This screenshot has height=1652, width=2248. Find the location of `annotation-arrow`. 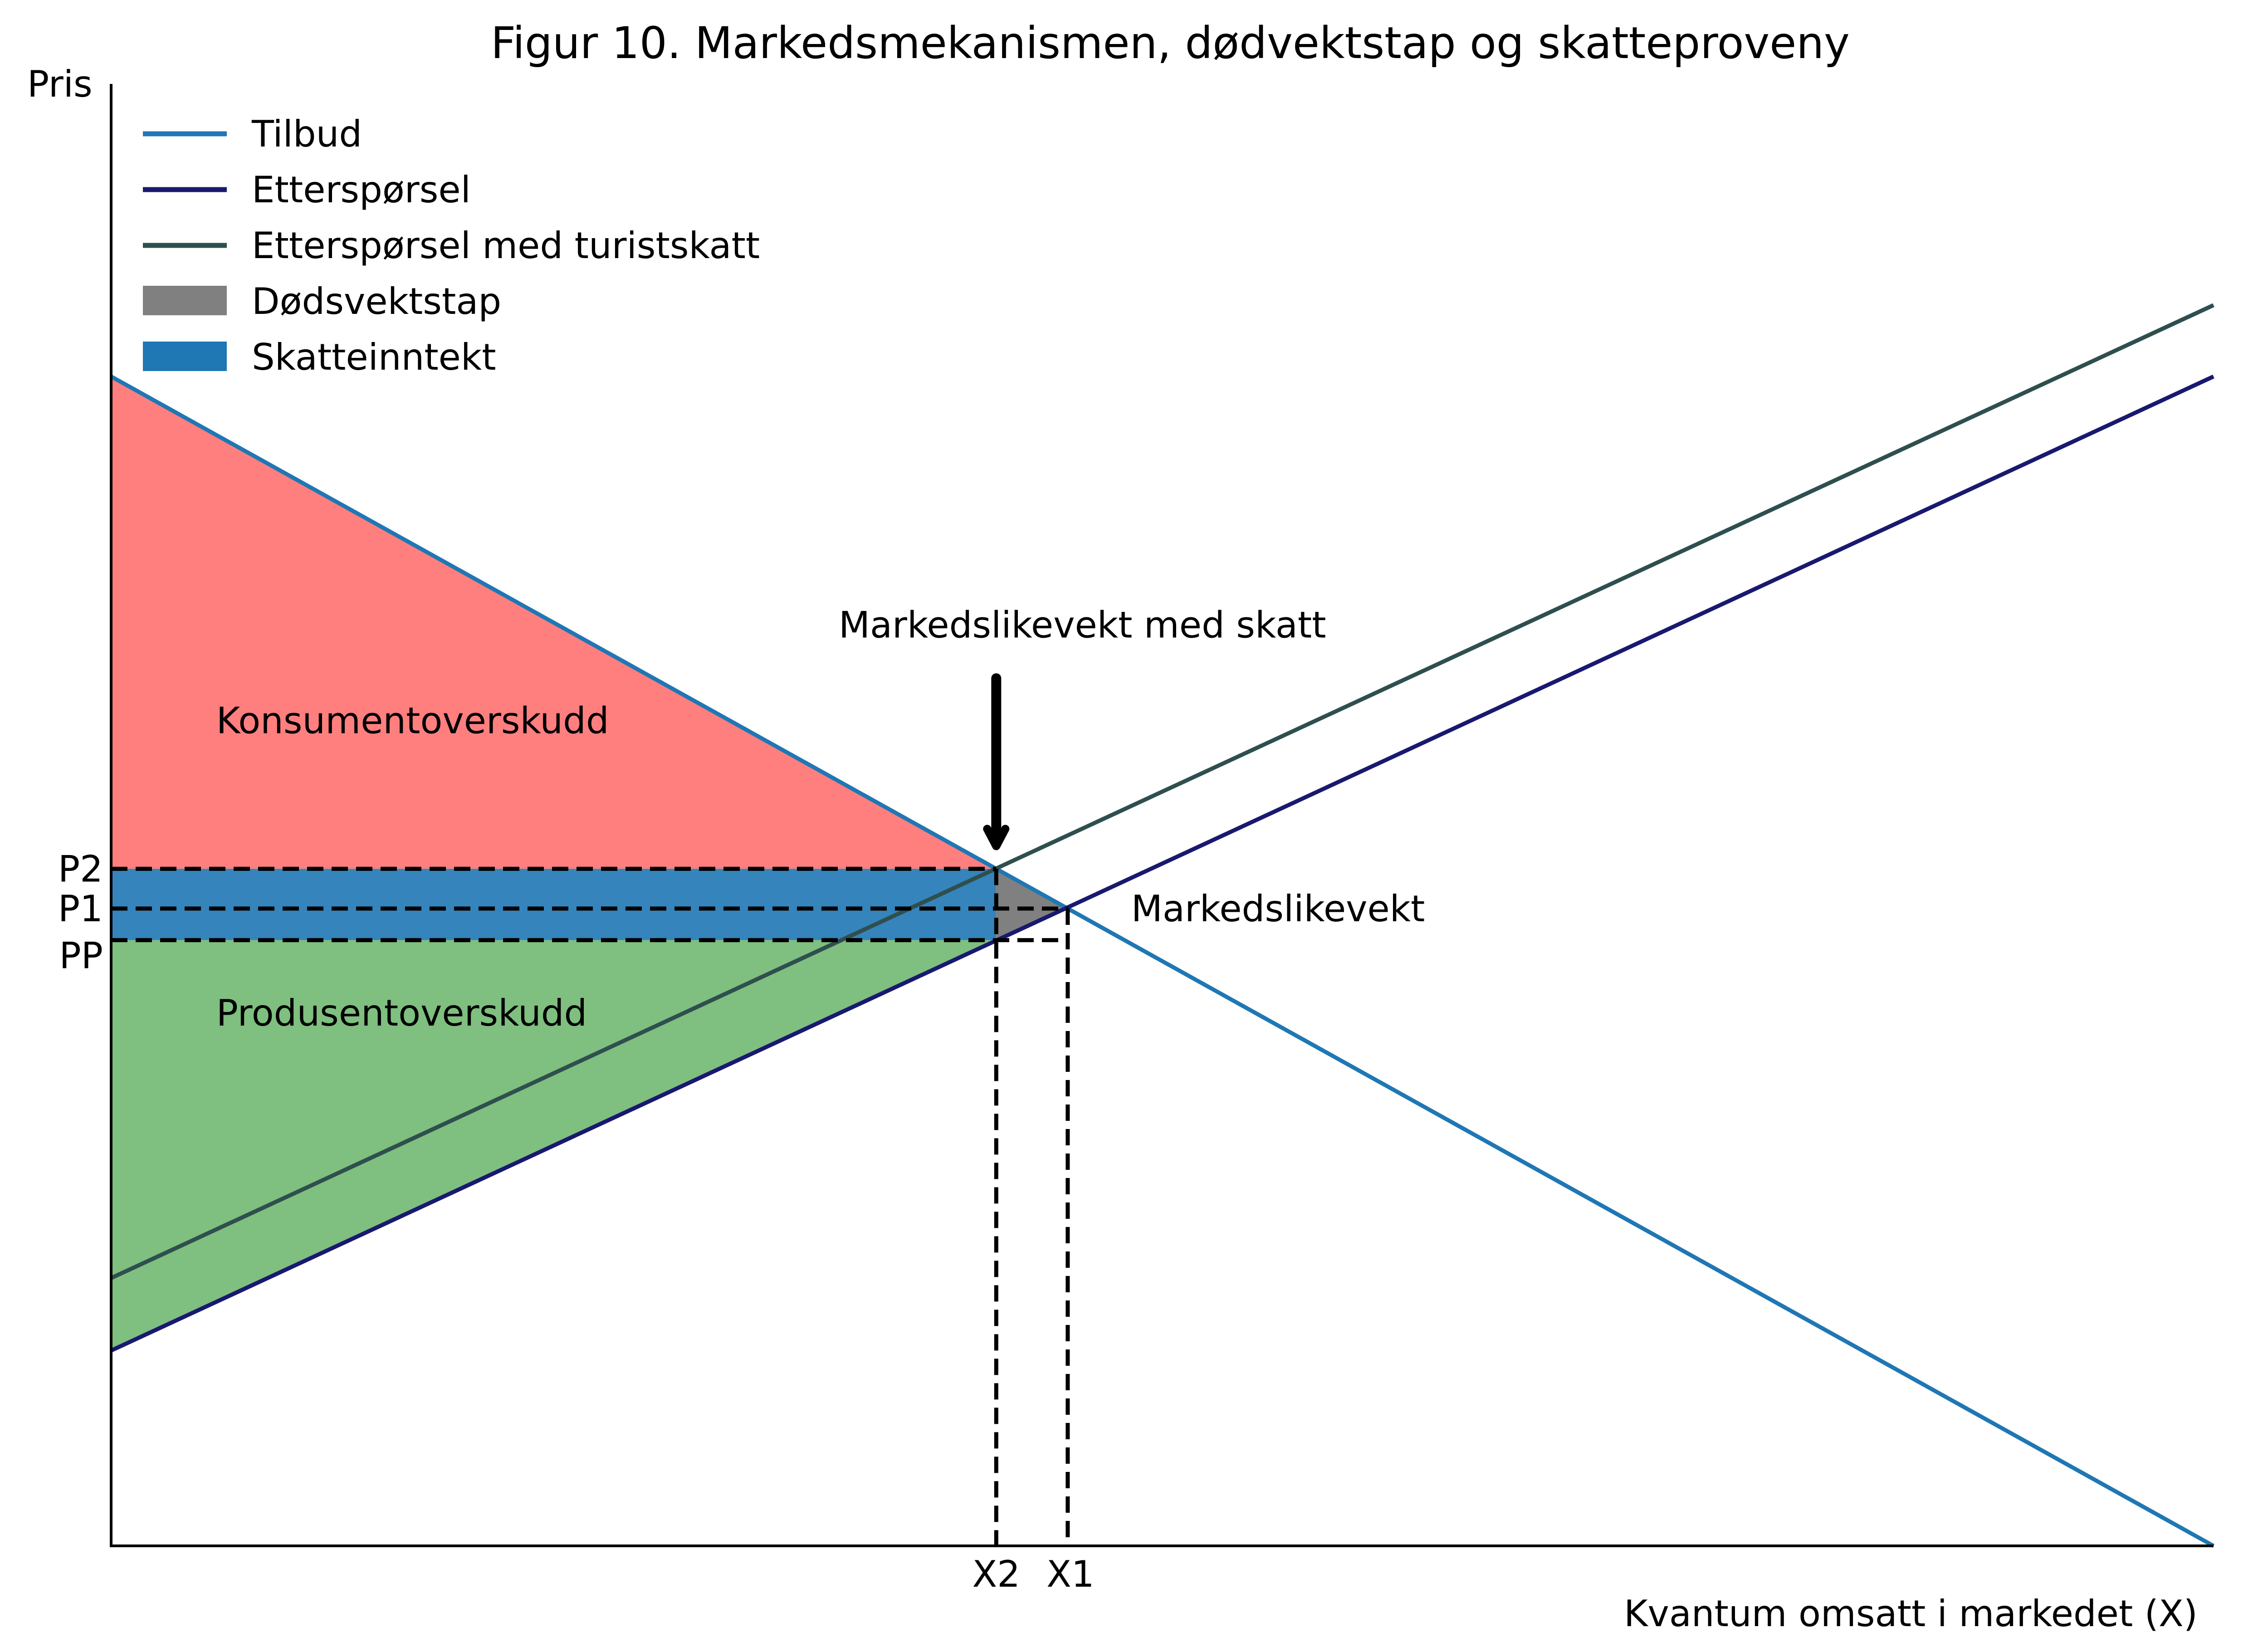

annotation-arrow is located at coordinates (997, 761).